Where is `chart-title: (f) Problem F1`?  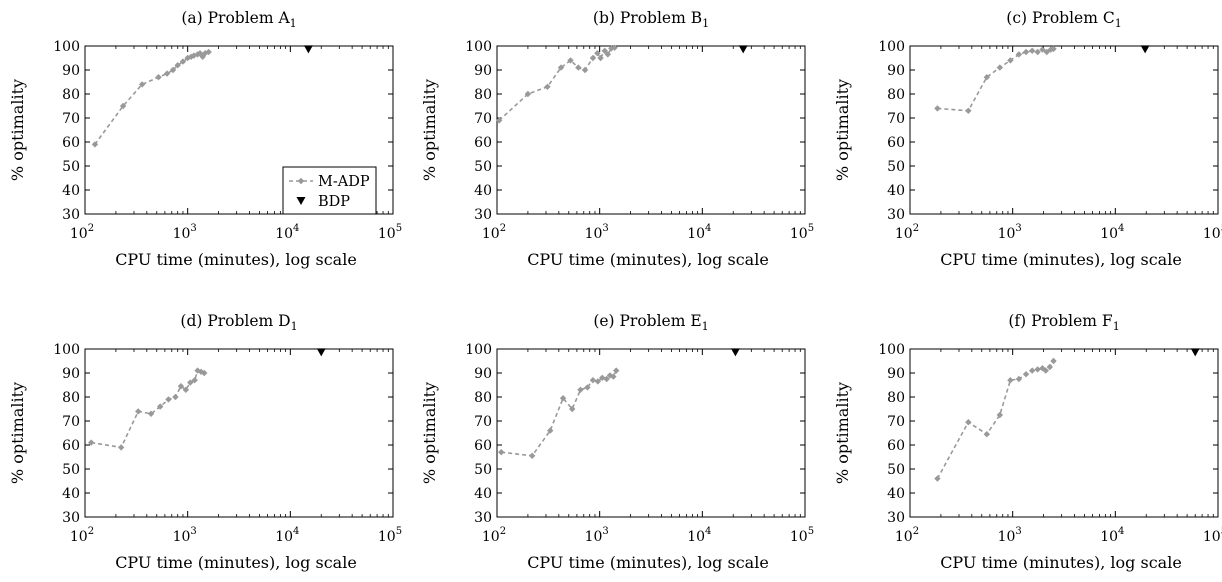 chart-title: (f) Problem F1 is located at coordinates (1063, 322).